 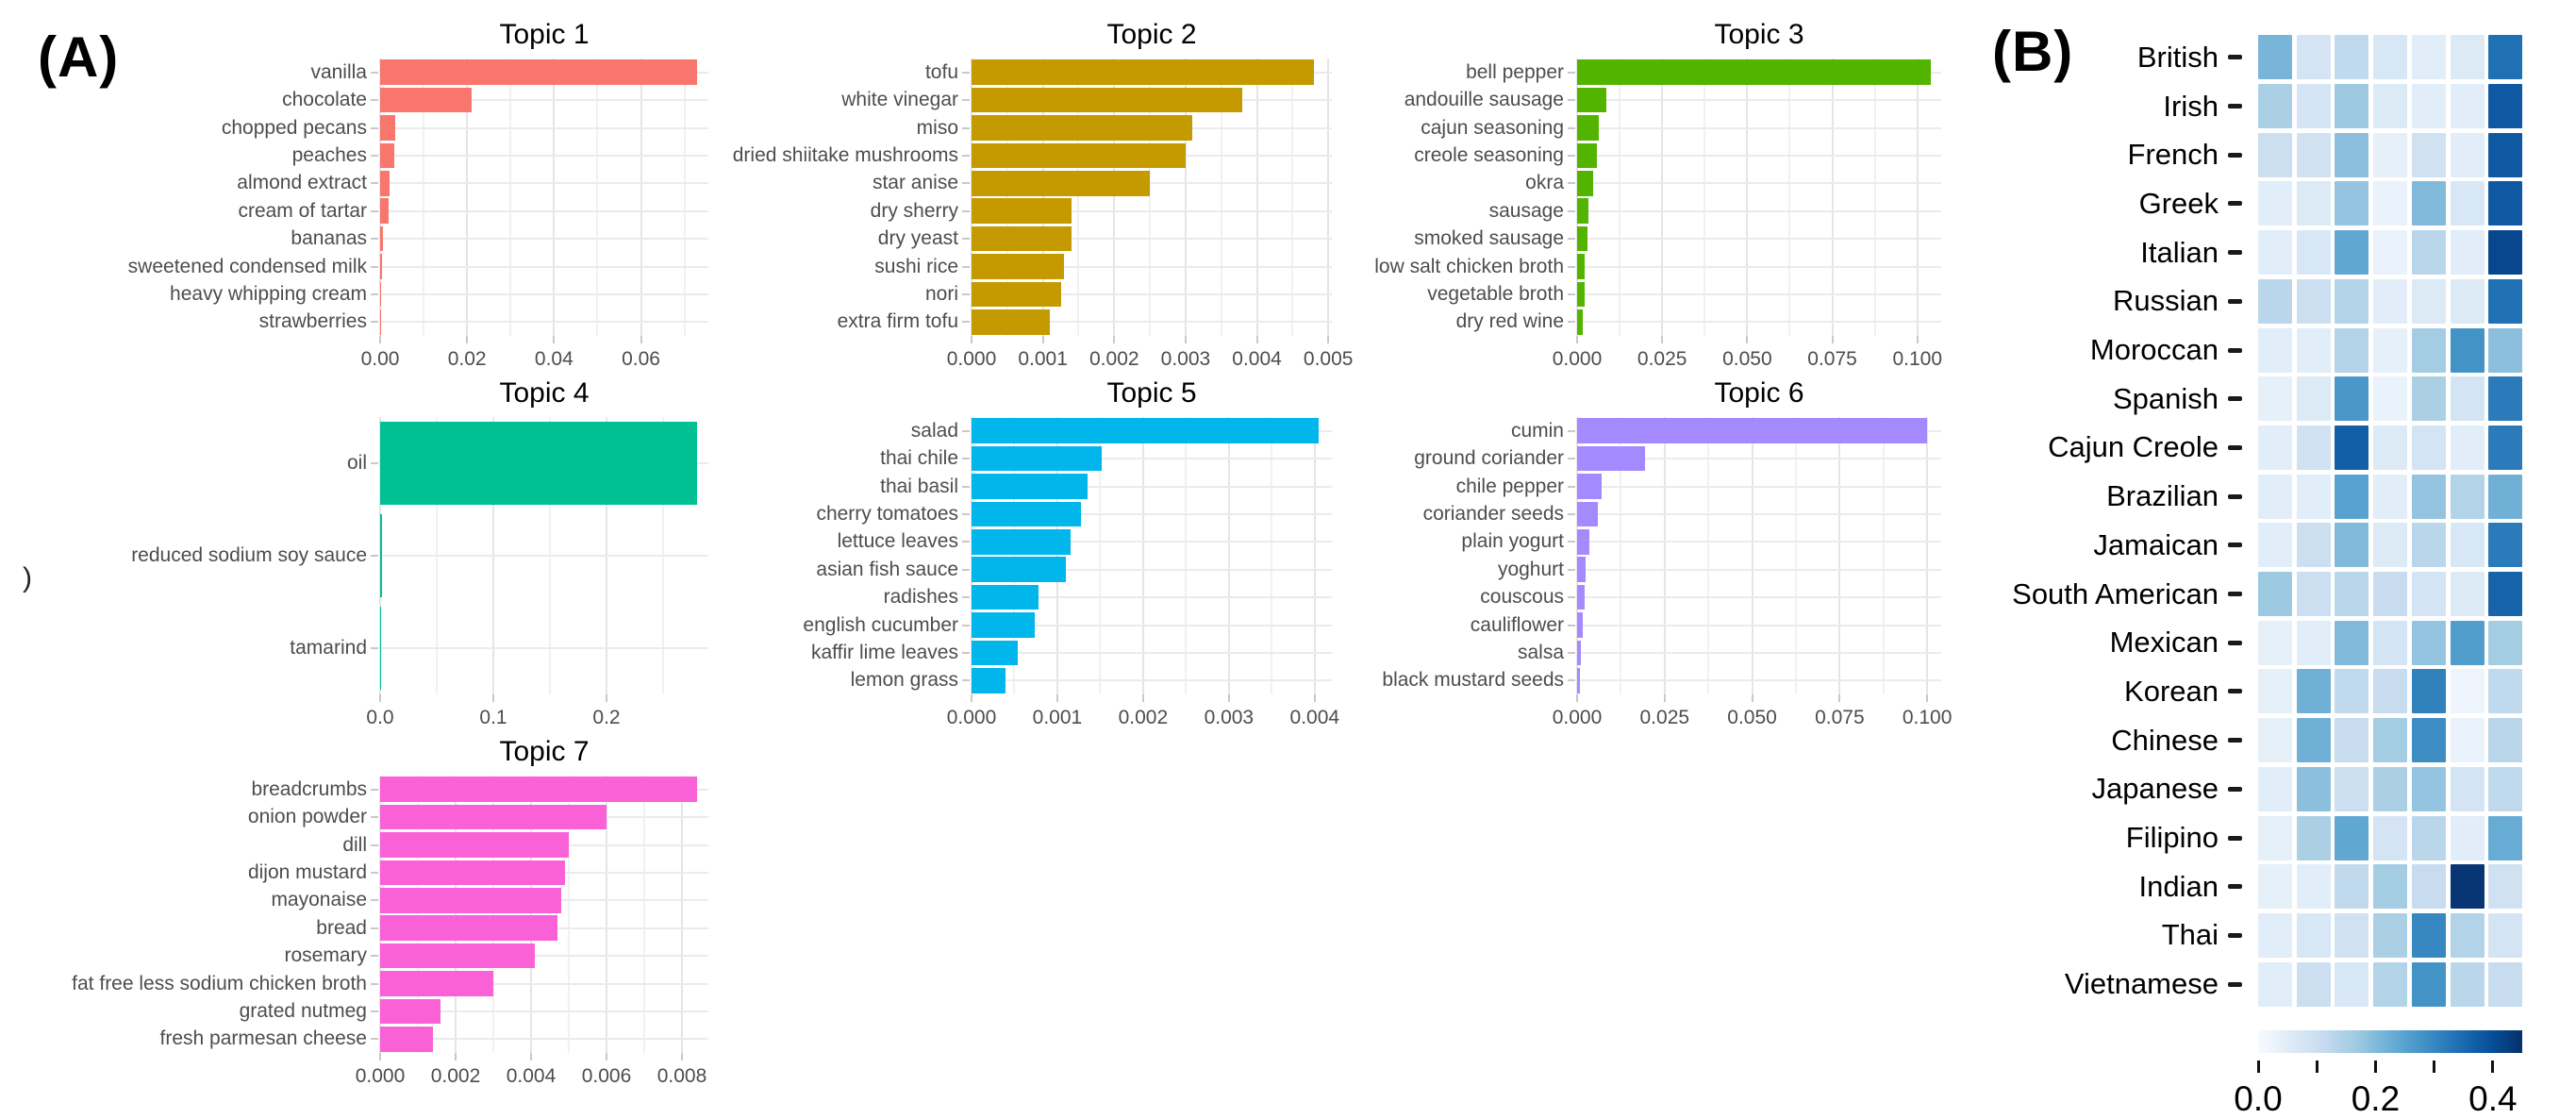 What do you see at coordinates (898, 321) in the screenshot?
I see `y-axis-label: extra firm tofu` at bounding box center [898, 321].